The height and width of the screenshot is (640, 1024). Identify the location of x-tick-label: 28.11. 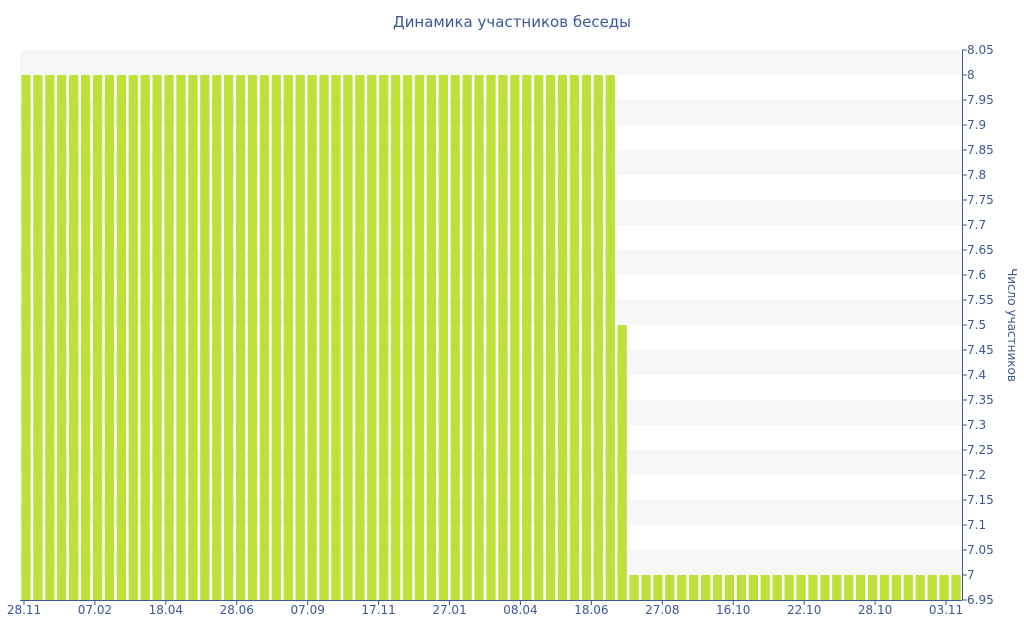
(24, 610).